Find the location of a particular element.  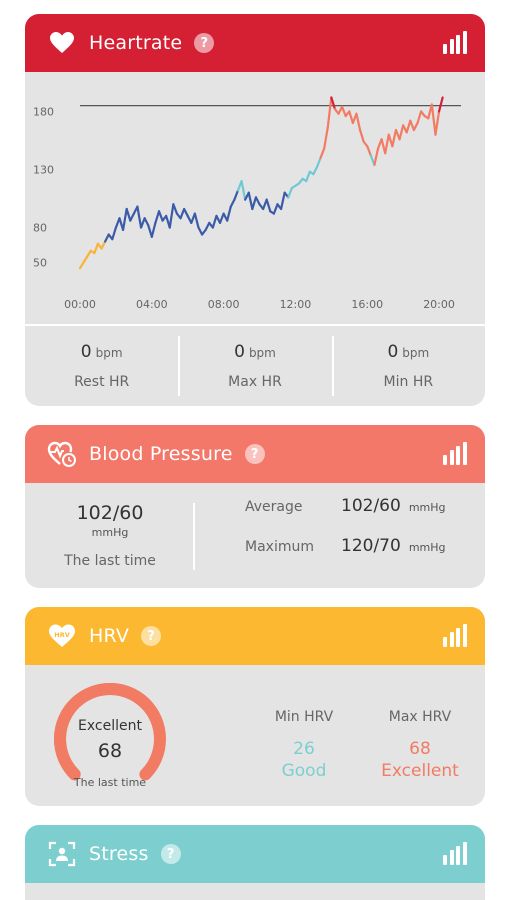

heartrate-stats: 0 bpm Rest HR 0 bpm Max HR 0 bpm Min HR is located at coordinates (255, 365).